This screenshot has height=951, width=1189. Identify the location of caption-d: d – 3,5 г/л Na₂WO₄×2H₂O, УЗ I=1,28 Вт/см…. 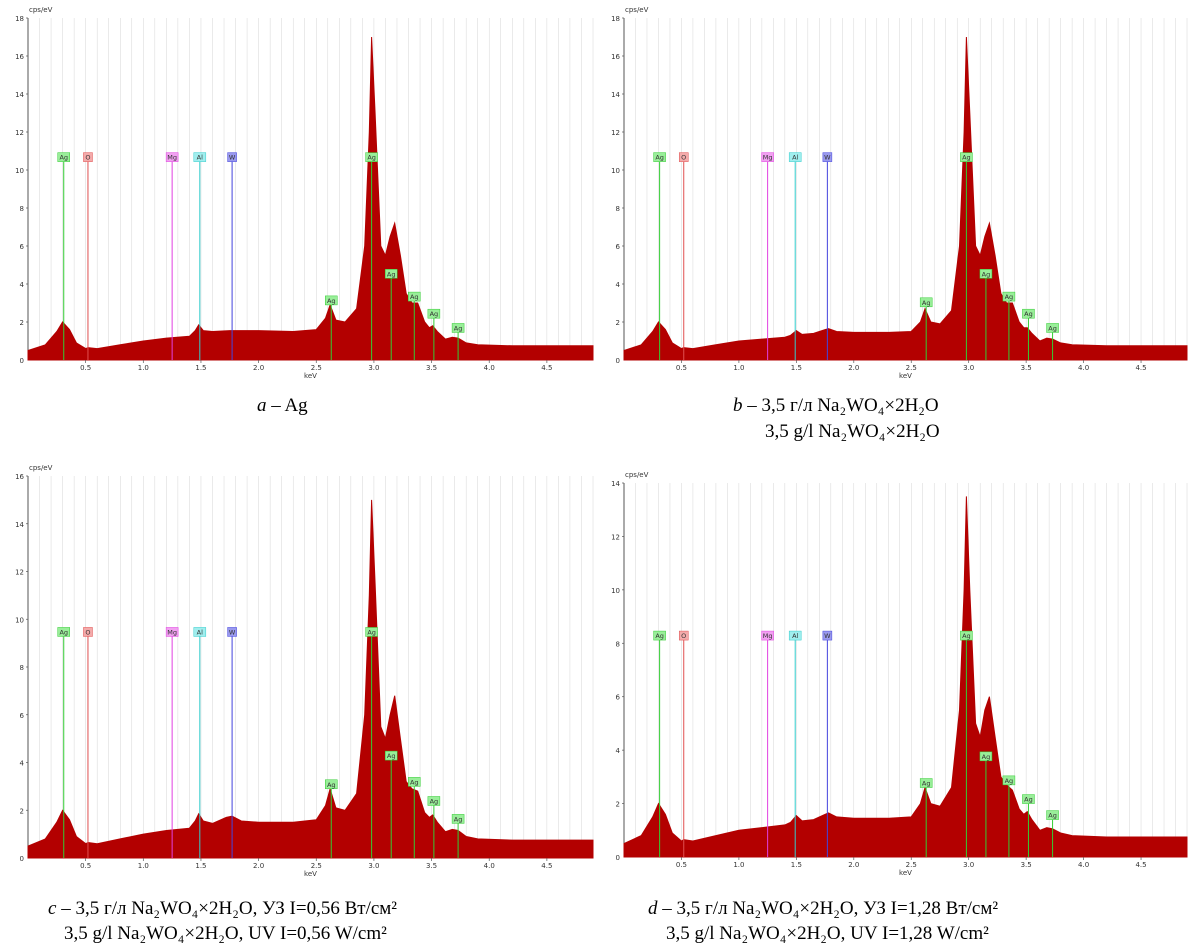
(823, 909).